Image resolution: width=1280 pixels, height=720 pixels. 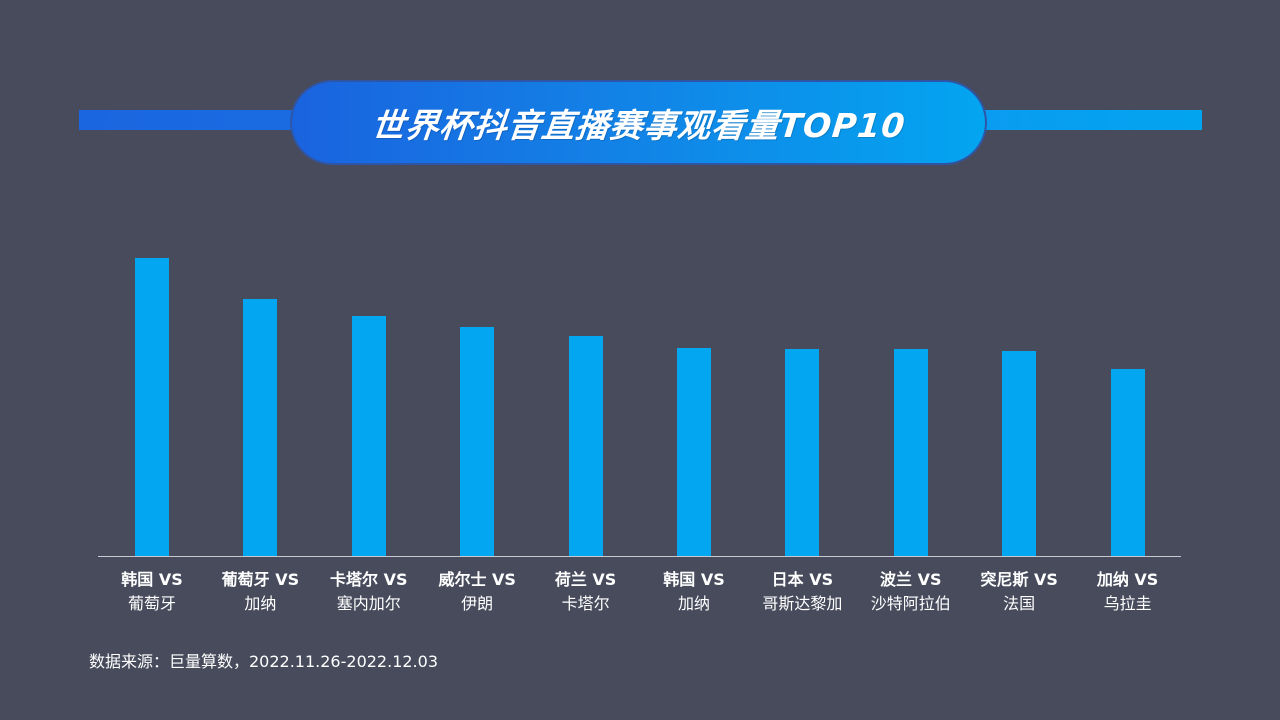 I want to click on x-tick-label: 葡萄牙 VS 加纳, so click(x=260, y=592).